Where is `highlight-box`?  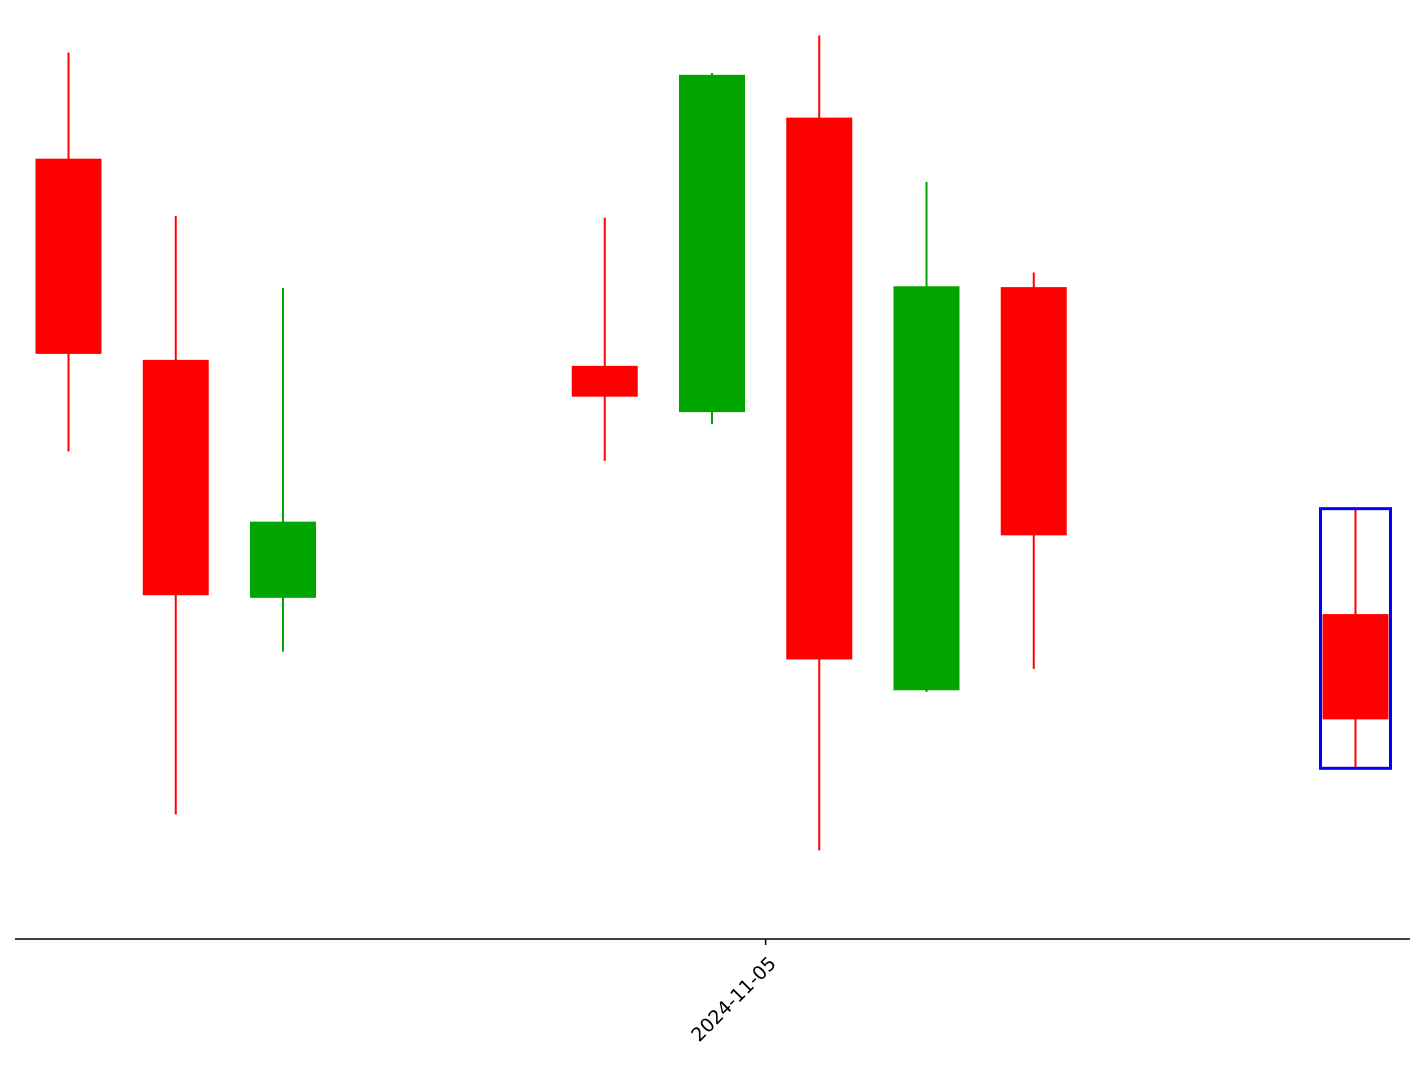
highlight-box is located at coordinates (1355, 638).